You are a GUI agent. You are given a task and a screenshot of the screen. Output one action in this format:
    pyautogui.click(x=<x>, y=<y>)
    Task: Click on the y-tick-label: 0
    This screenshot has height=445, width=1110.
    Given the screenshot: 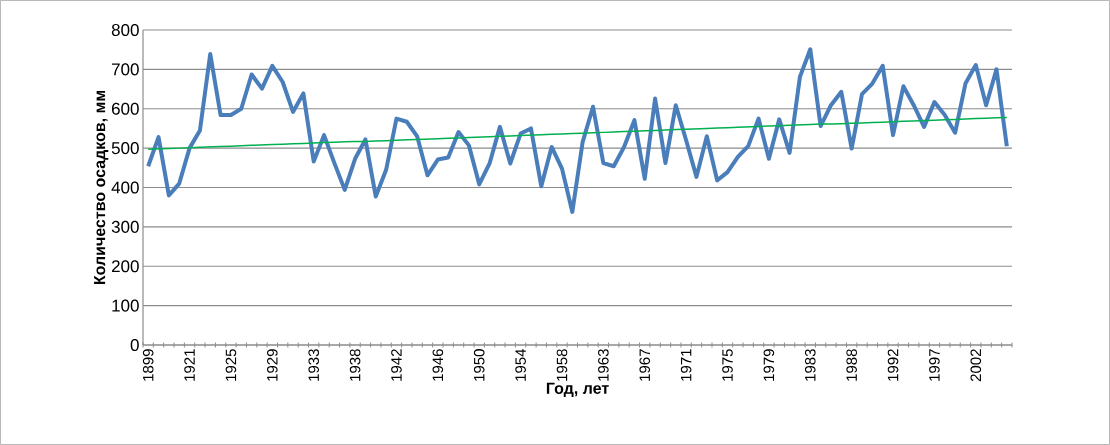 What is the action you would take?
    pyautogui.click(x=134, y=345)
    